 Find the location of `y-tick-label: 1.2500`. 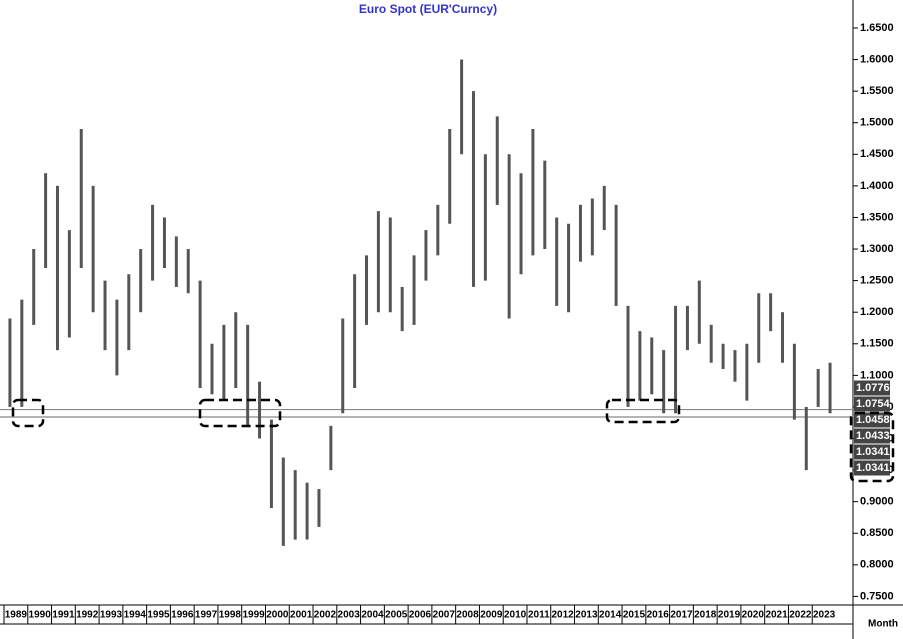

y-tick-label: 1.2500 is located at coordinates (877, 281).